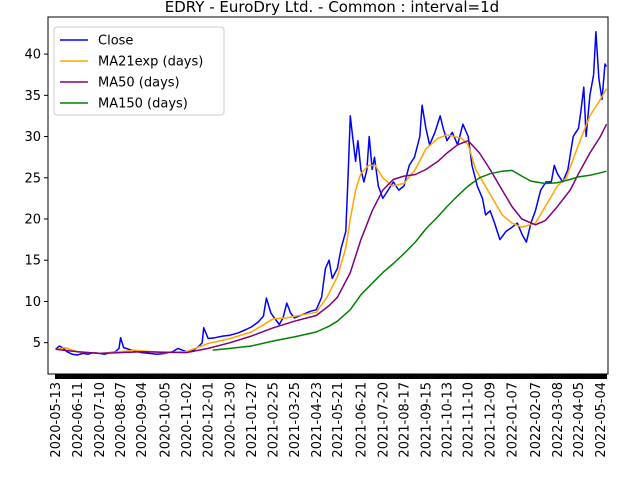 The image size is (640, 480). What do you see at coordinates (143, 104) in the screenshot?
I see `legend-label: MA150 (days)` at bounding box center [143, 104].